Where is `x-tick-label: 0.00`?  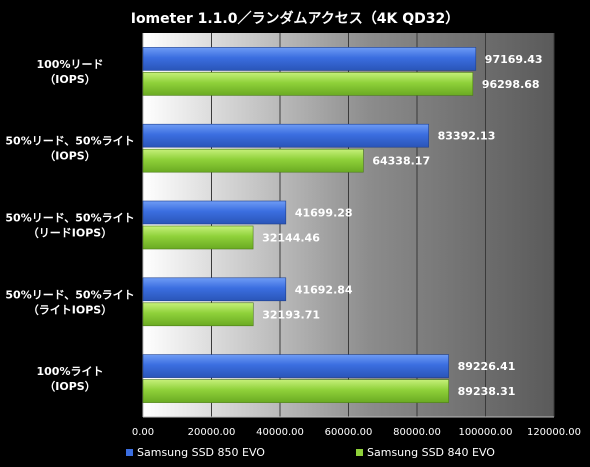
x-tick-label: 0.00 is located at coordinates (143, 432).